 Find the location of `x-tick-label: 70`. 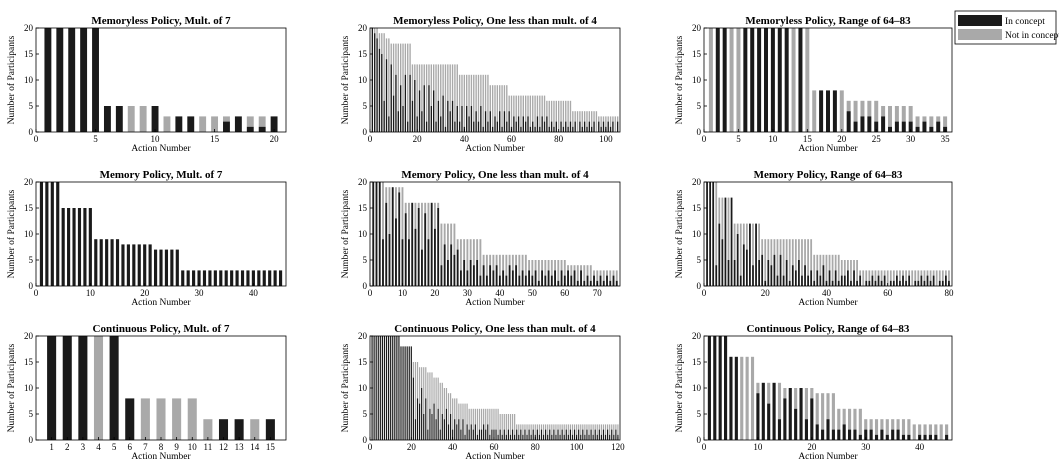

x-tick-label: 70 is located at coordinates (598, 293).